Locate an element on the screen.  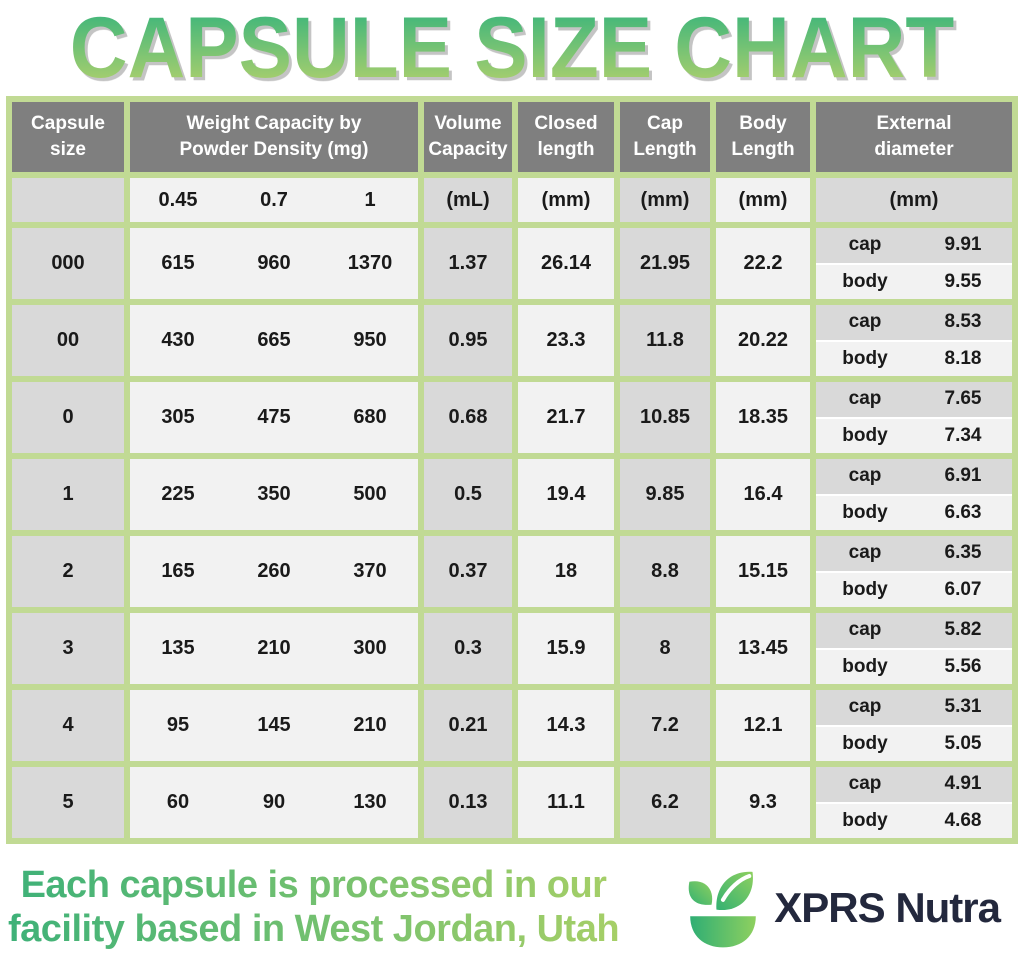
external-body-value: 9.55 is located at coordinates (963, 281).